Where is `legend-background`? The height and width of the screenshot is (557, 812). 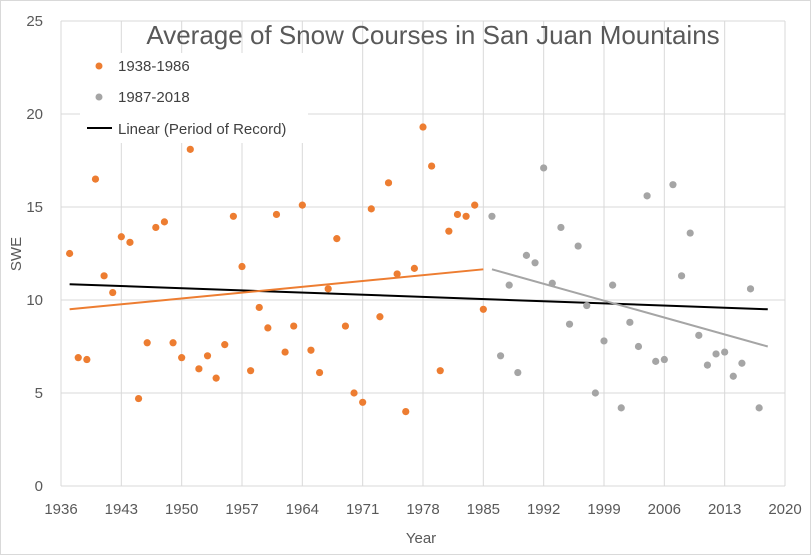
legend-background is located at coordinates (194, 98).